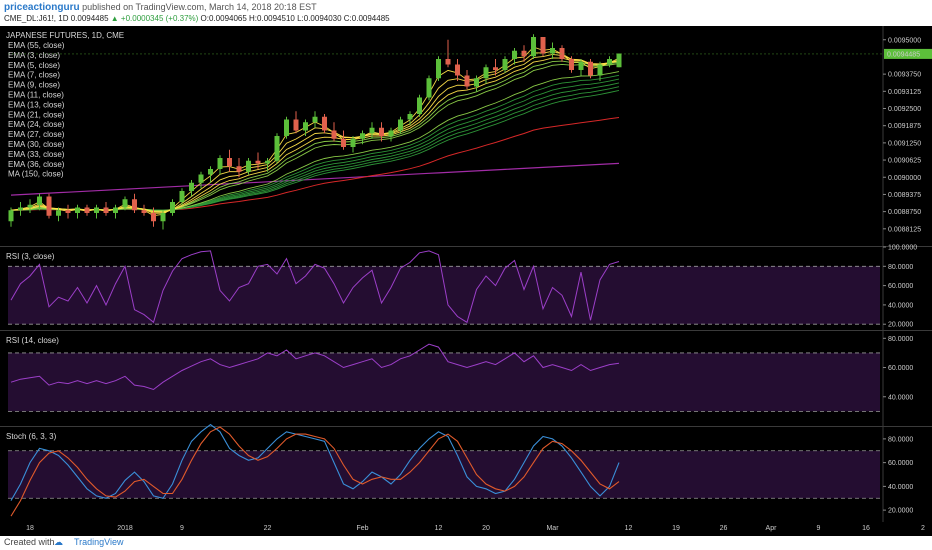 This screenshot has height=550, width=932. Describe the element at coordinates (904, 178) in the screenshot. I see `price-tick-label: 0.0090000` at that location.